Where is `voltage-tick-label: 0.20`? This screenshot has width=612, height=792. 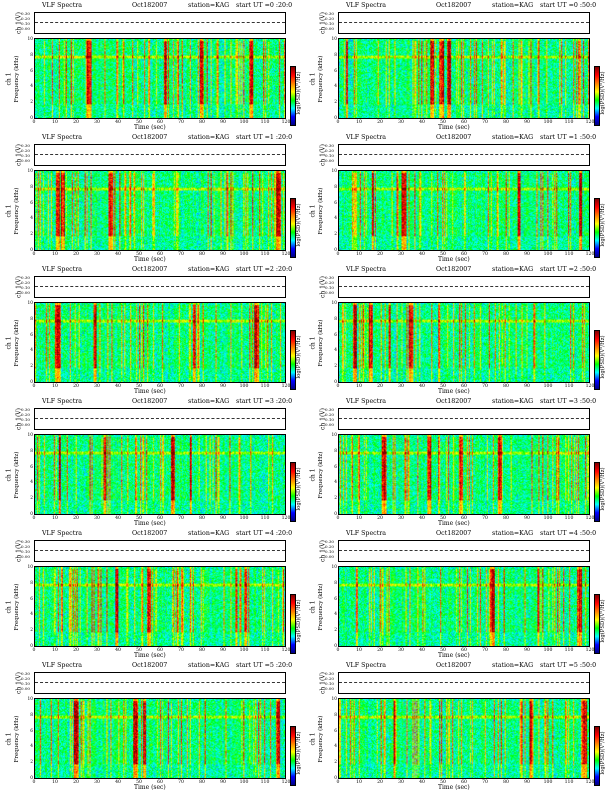
voltage-tick-label: 0.20 is located at coordinates (329, 282).